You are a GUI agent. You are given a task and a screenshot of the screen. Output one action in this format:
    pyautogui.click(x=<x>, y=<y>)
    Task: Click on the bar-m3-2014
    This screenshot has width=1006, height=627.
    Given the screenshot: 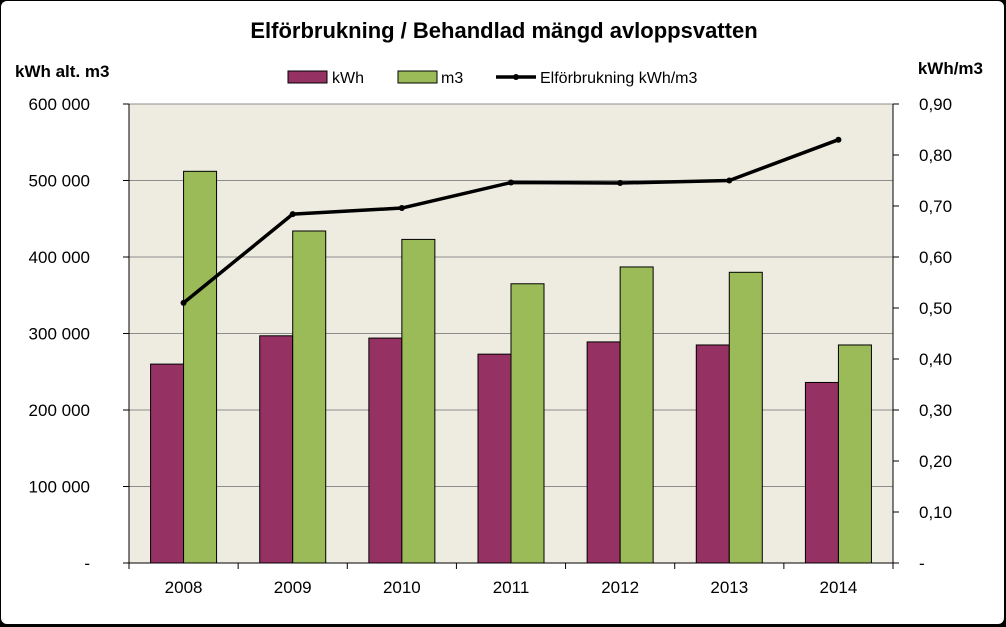 What is the action you would take?
    pyautogui.click(x=854, y=454)
    